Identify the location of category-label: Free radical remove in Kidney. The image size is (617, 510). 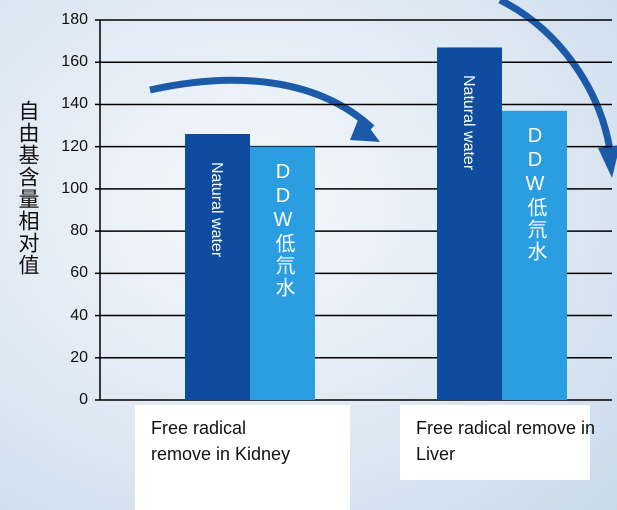
(242, 457).